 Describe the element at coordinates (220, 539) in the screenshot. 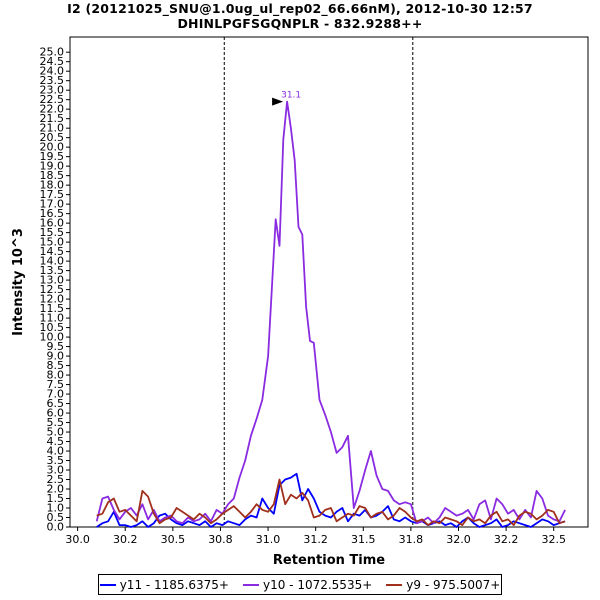

I see `x-tick-label: 30.8` at that location.